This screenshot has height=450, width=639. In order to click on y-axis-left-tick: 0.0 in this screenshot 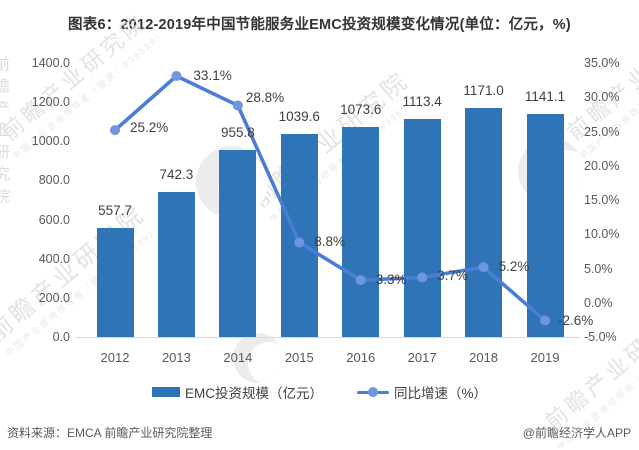, I will do `click(61, 337)`.